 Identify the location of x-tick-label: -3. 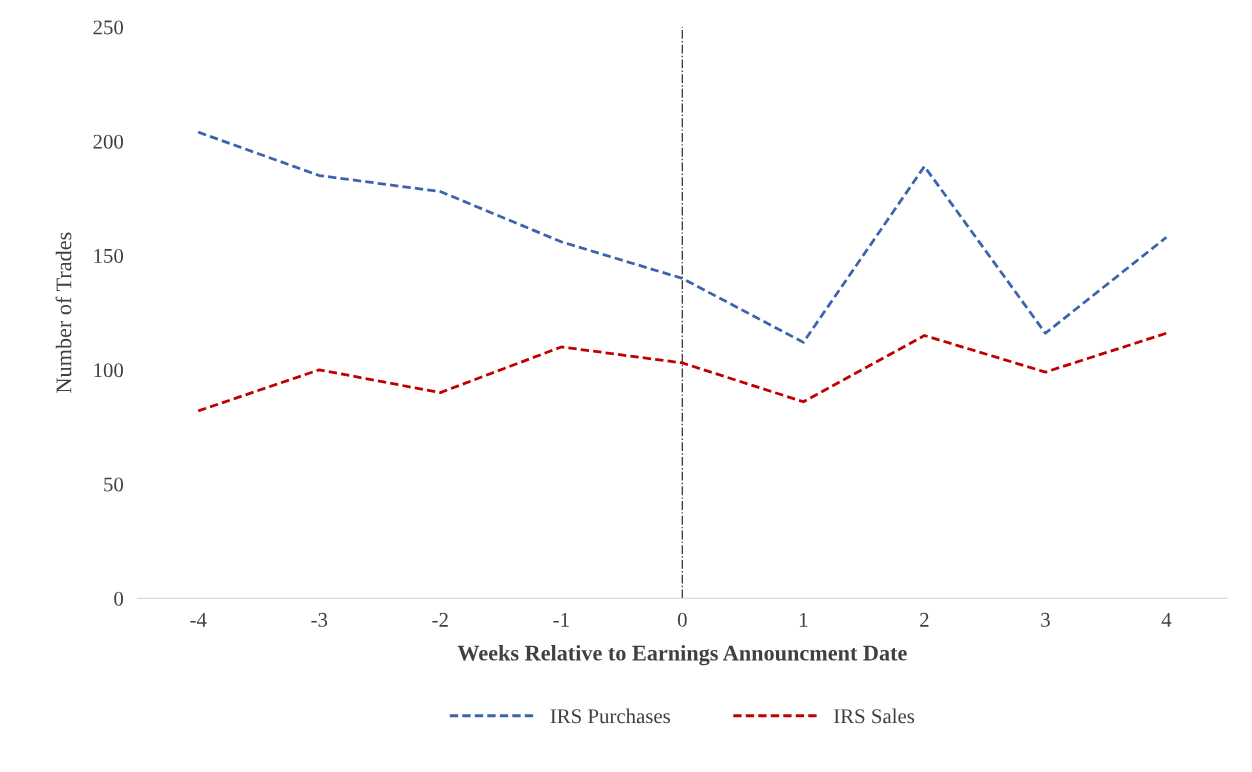
(319, 619).